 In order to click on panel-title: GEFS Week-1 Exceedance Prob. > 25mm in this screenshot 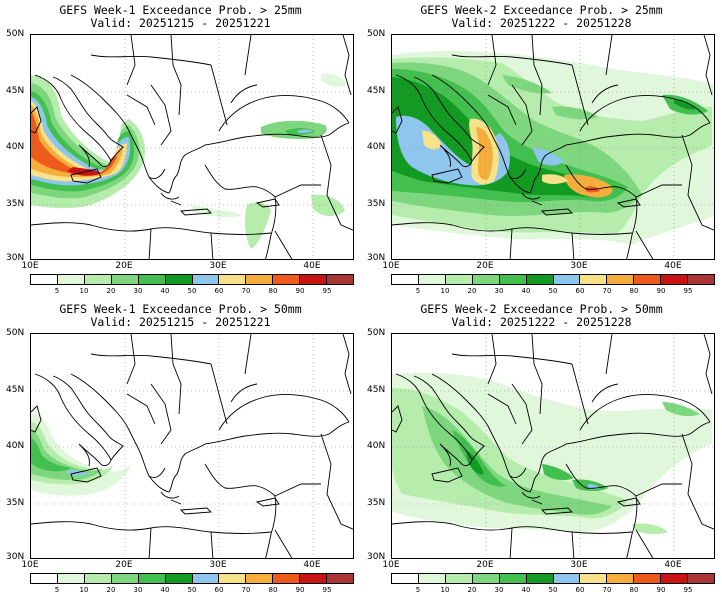, I will do `click(180, 10)`.